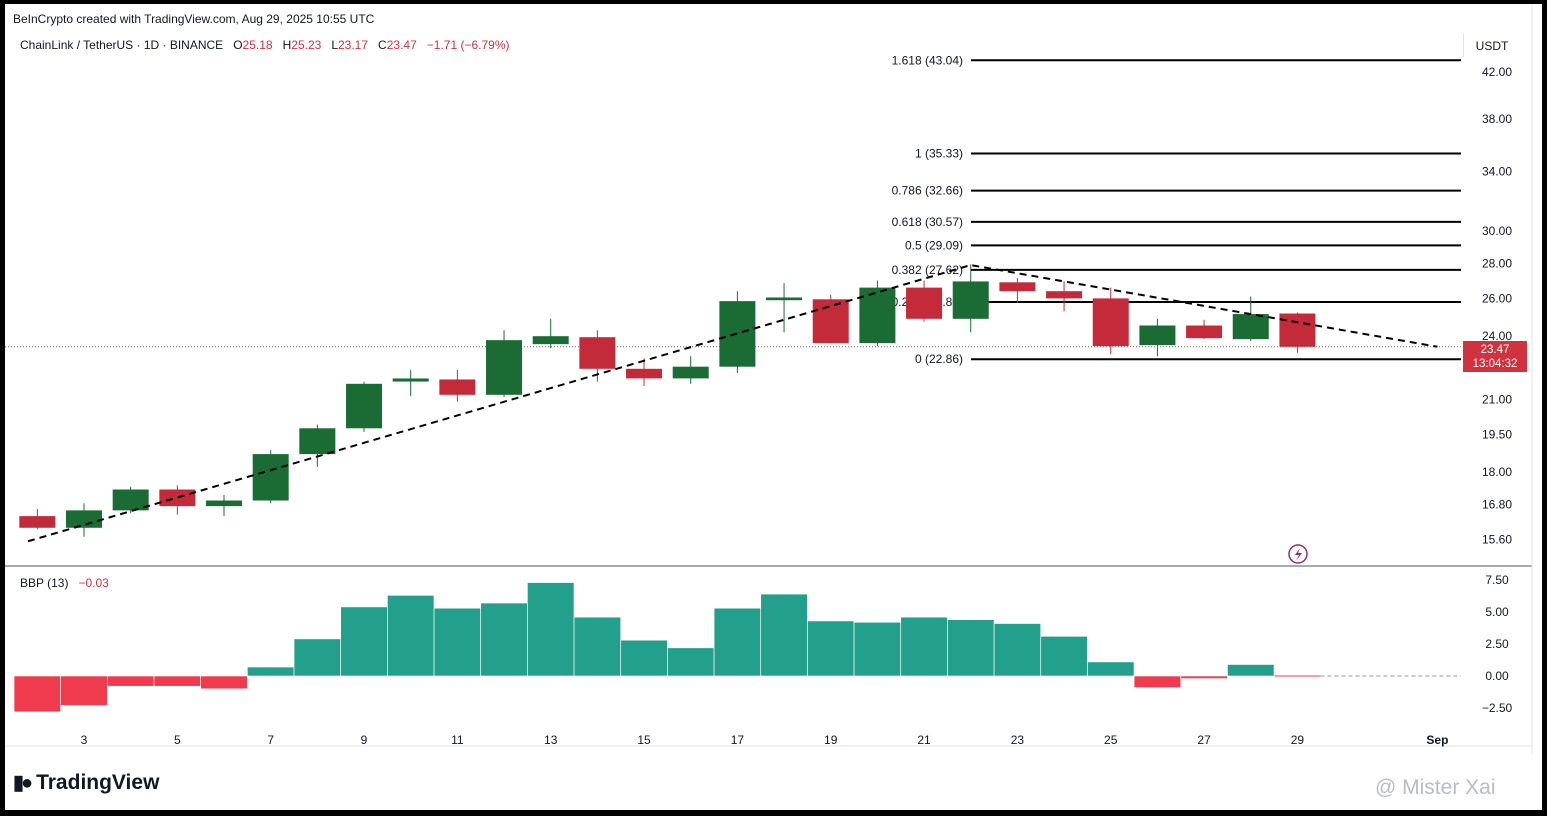  Describe the element at coordinates (98, 782) in the screenshot. I see `tradingview-logo-text: TradingView` at that location.